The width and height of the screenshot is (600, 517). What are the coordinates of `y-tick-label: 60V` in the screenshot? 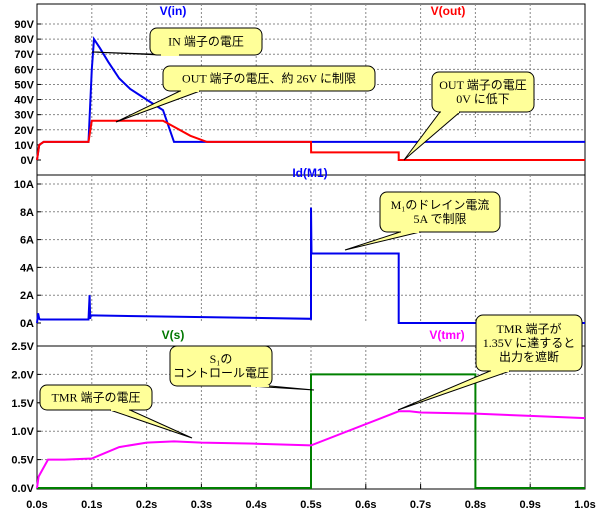 It's located at (24, 70).